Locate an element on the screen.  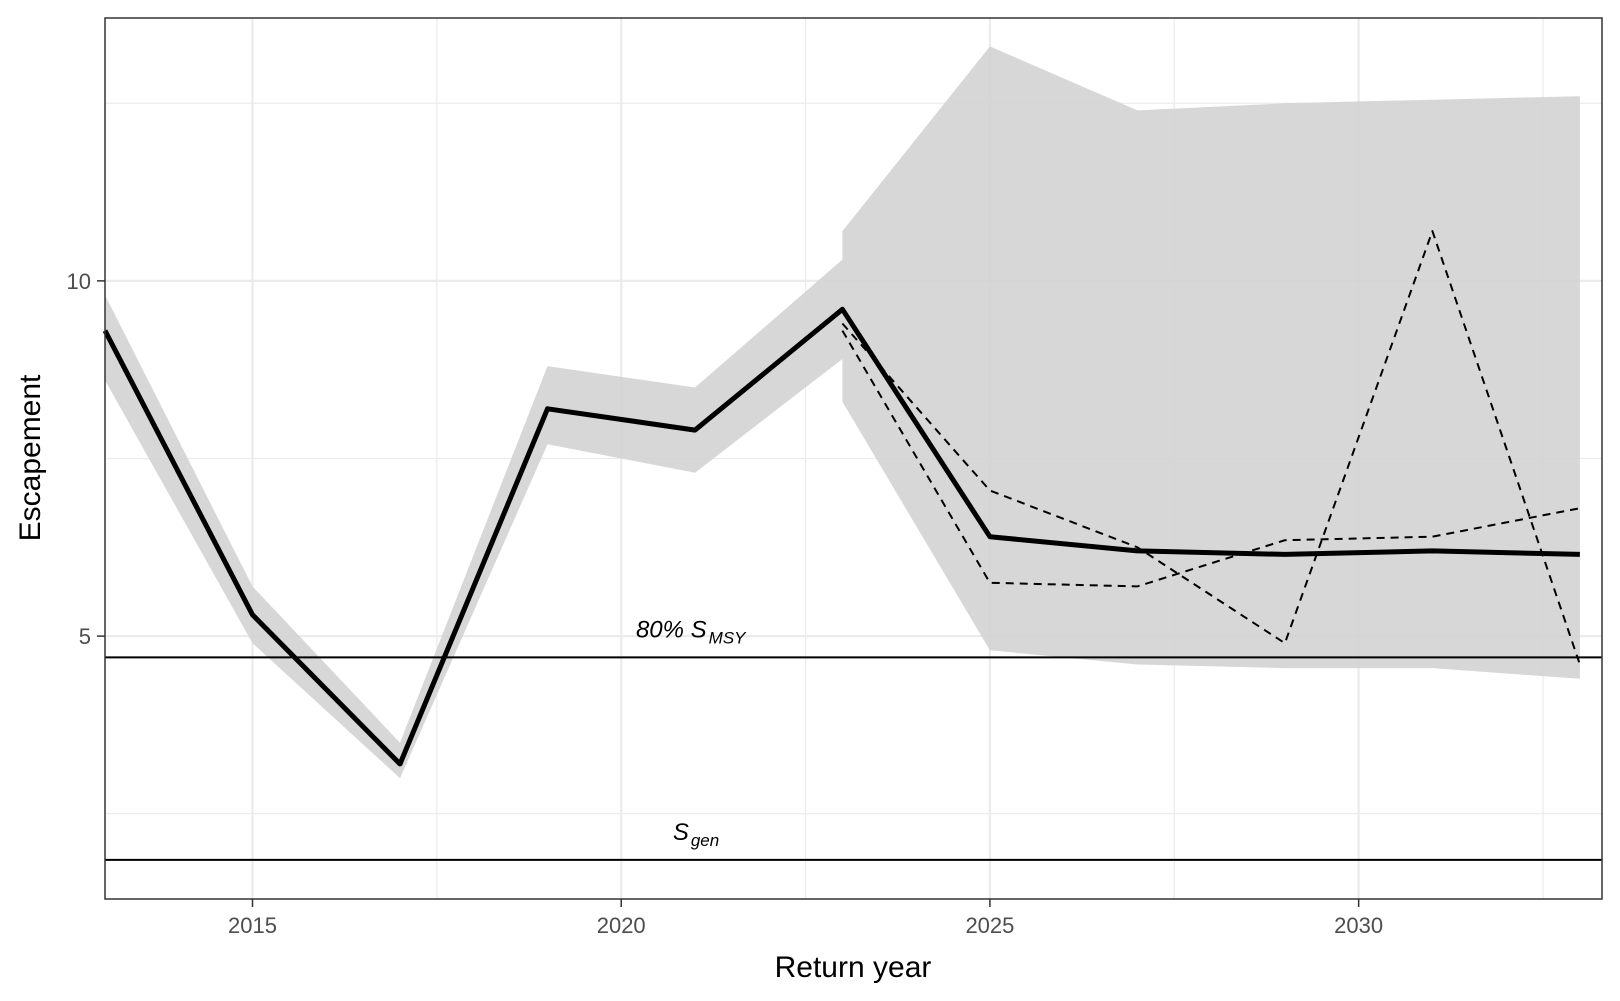
y-tick-label: 5 is located at coordinates (85, 636).